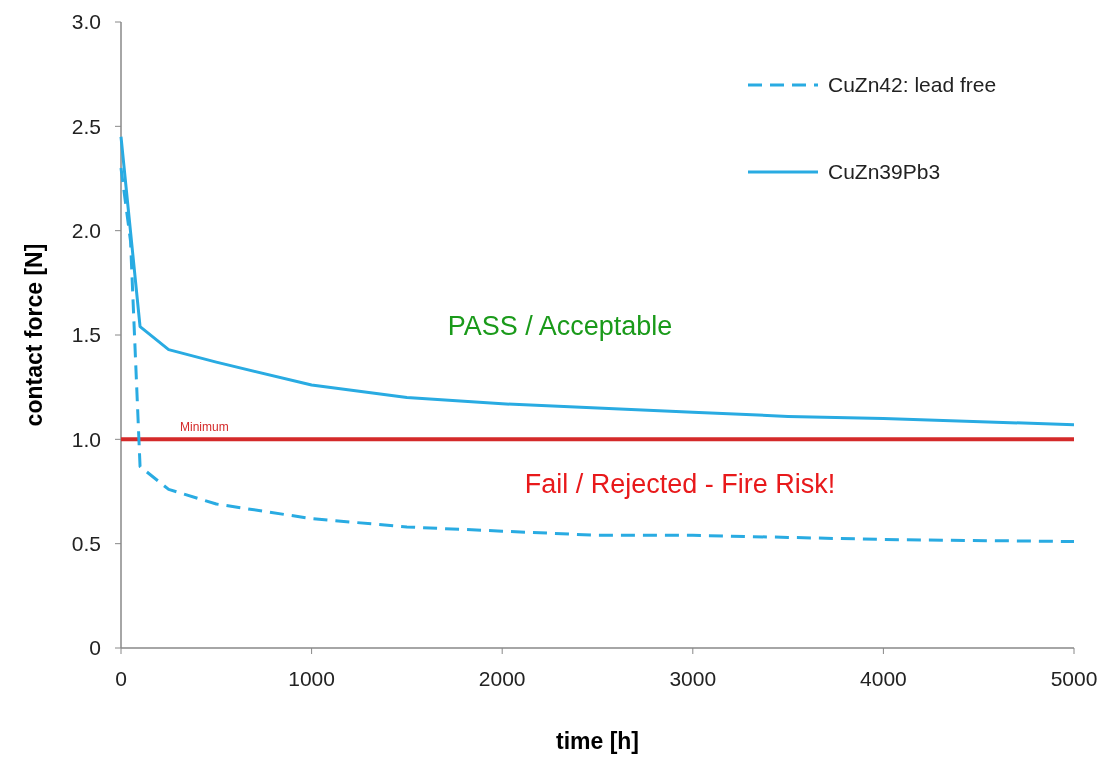 Image resolution: width=1115 pixels, height=759 pixels. Describe the element at coordinates (86, 22) in the screenshot. I see `y-tick-label: 3.0` at that location.